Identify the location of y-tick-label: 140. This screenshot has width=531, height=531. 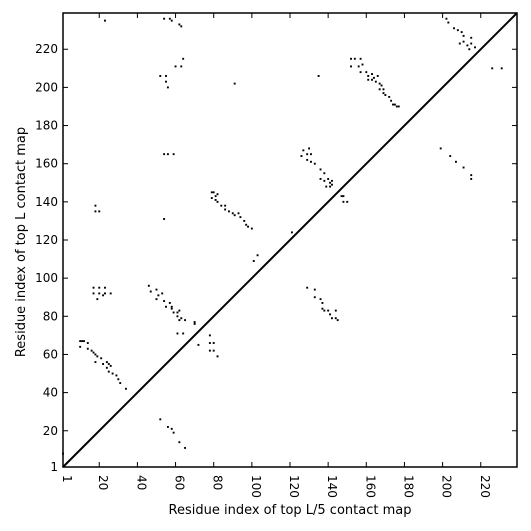
(46, 202).